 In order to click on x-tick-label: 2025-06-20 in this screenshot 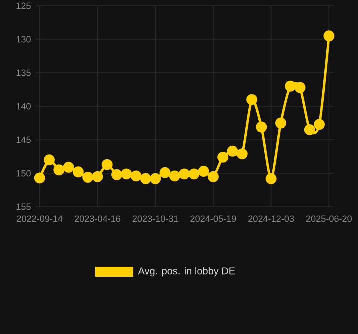, I will do `click(329, 219)`.